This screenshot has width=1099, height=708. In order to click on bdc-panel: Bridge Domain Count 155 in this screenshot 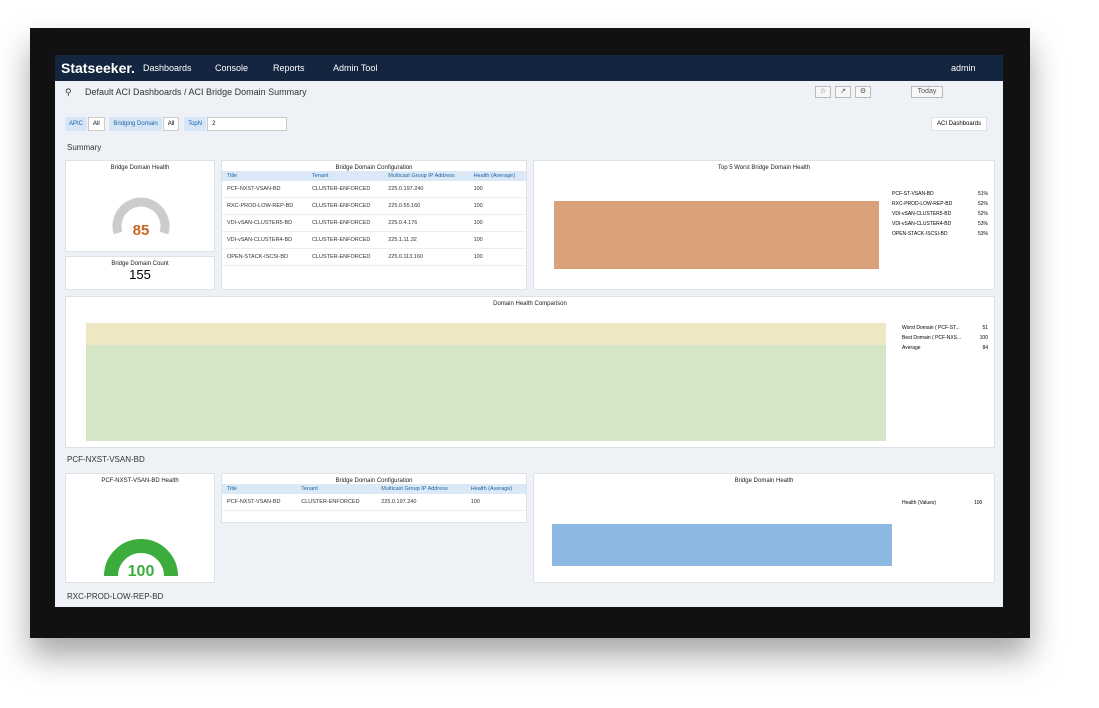, I will do `click(140, 273)`.